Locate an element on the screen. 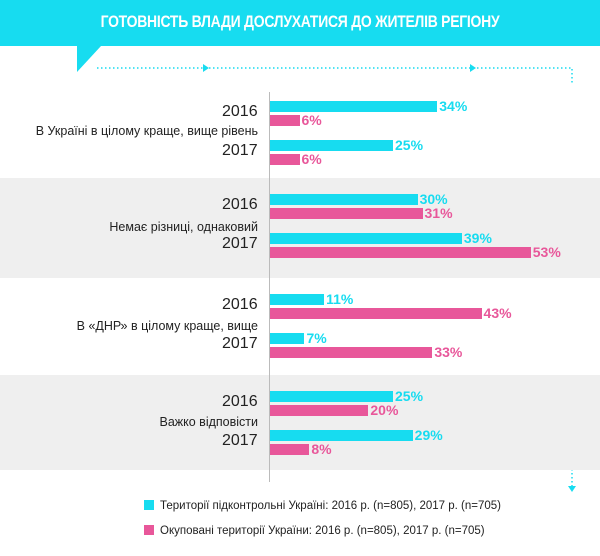  data-label: 11% is located at coordinates (340, 299).